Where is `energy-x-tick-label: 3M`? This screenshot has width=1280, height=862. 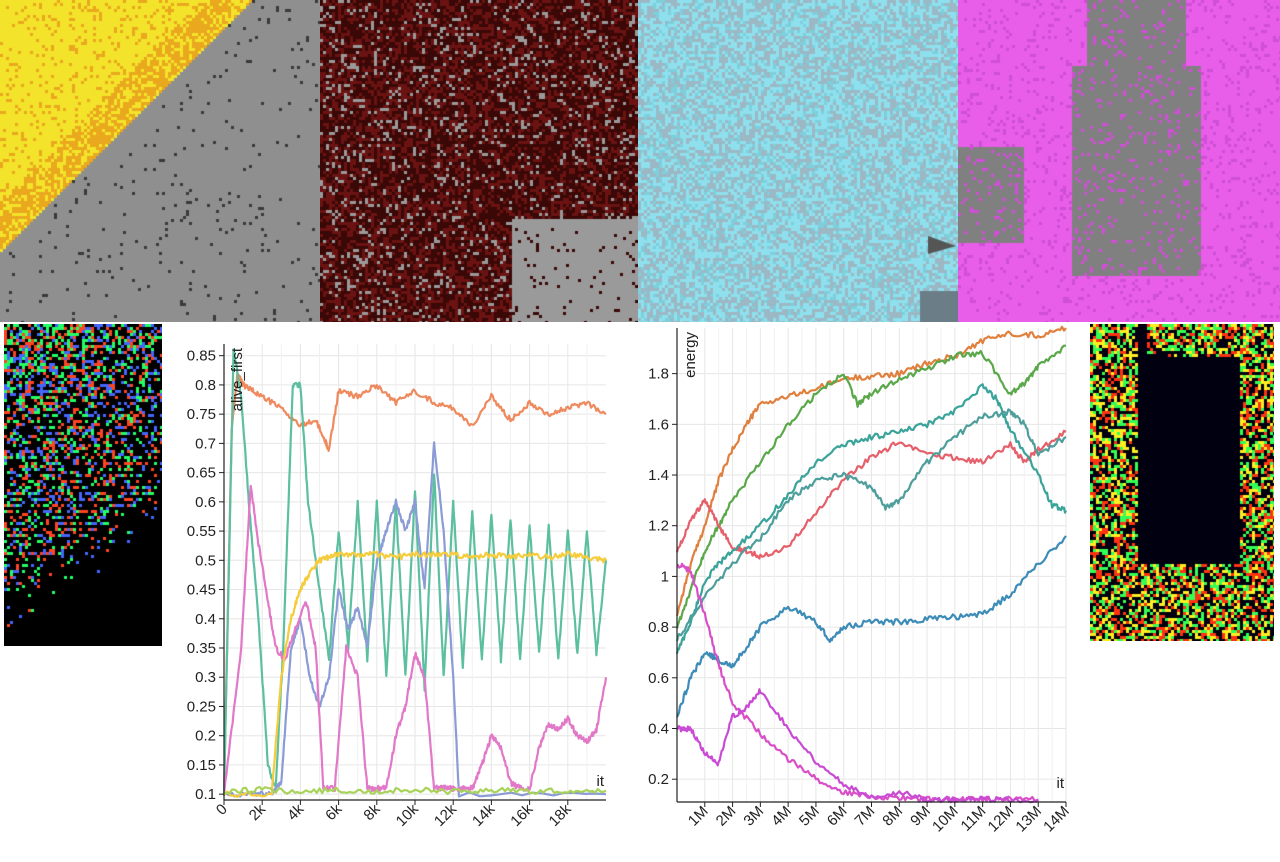 energy-x-tick-label: 3M is located at coordinates (753, 816).